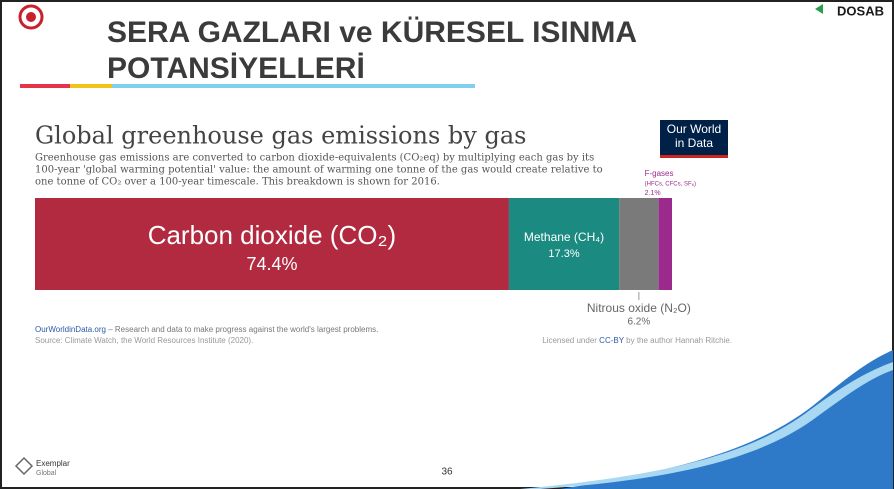 This screenshot has width=894, height=489. I want to click on decor-wave-light, so click(706, 425).